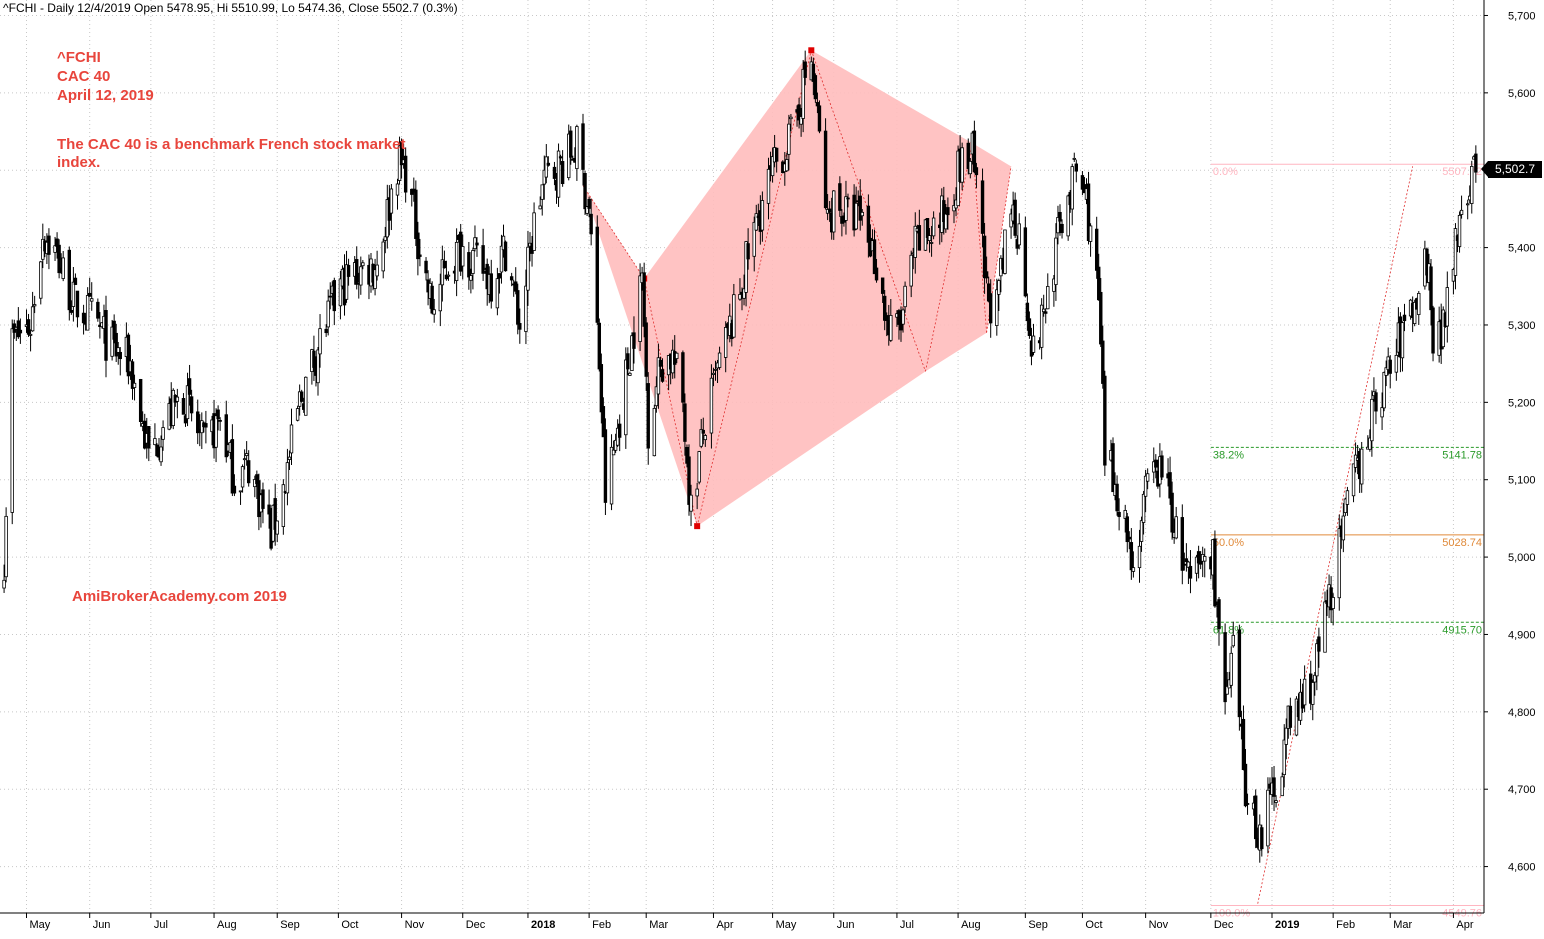 This screenshot has width=1544, height=939. Describe the element at coordinates (1464, 925) in the screenshot. I see `x-tick-label: Apr` at that location.